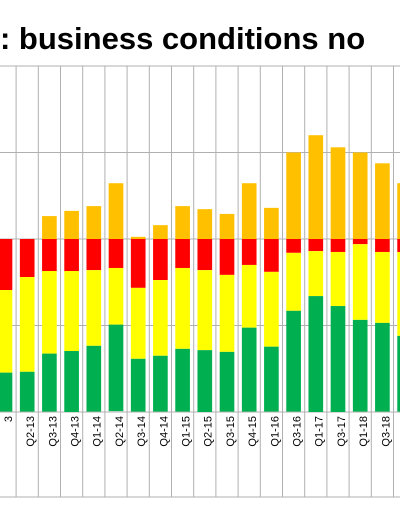  Describe the element at coordinates (231, 431) in the screenshot. I see `x-tick-label: Q3-15` at that location.